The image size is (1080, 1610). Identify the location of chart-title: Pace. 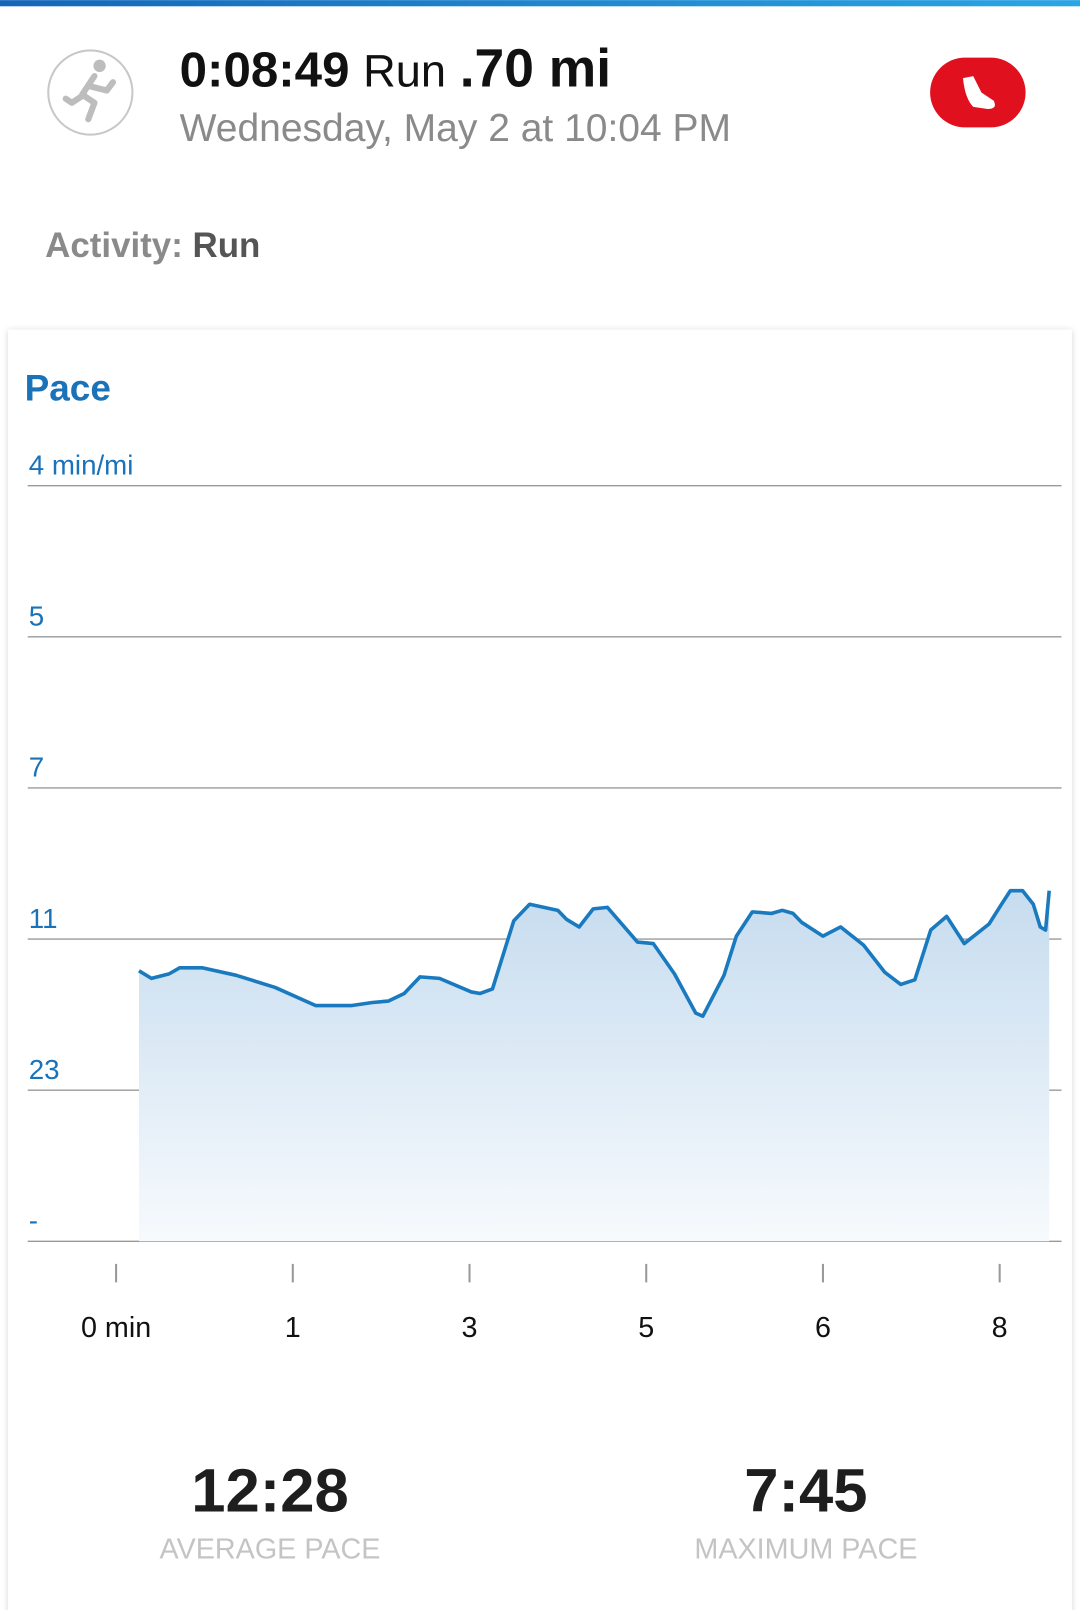
(68, 388).